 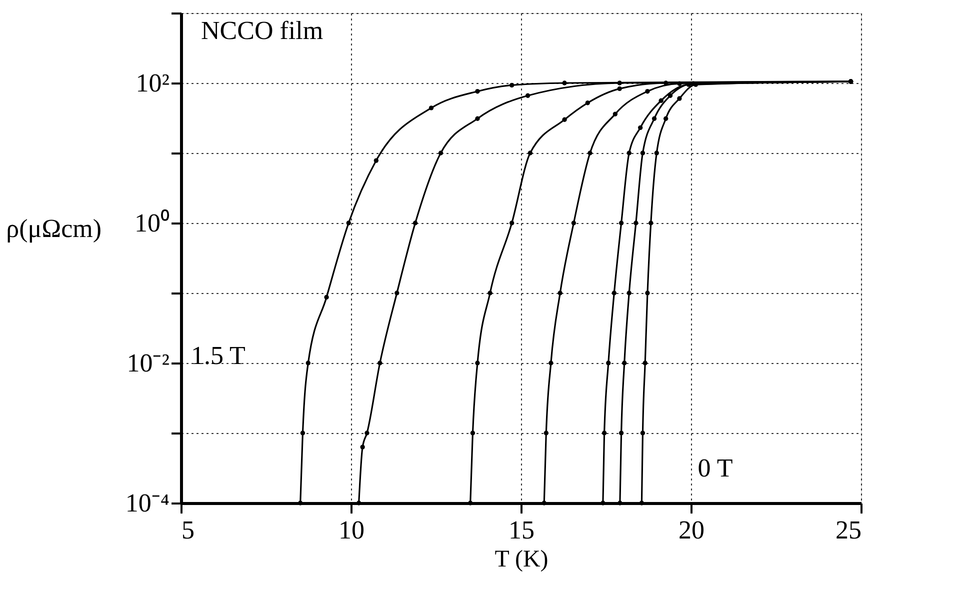 I want to click on x-tick-label: 25, so click(x=849, y=530).